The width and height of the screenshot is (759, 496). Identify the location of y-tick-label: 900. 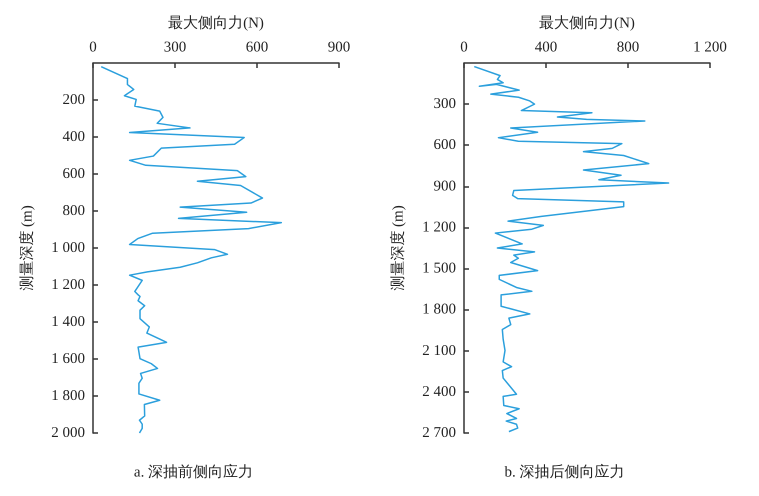
(445, 186).